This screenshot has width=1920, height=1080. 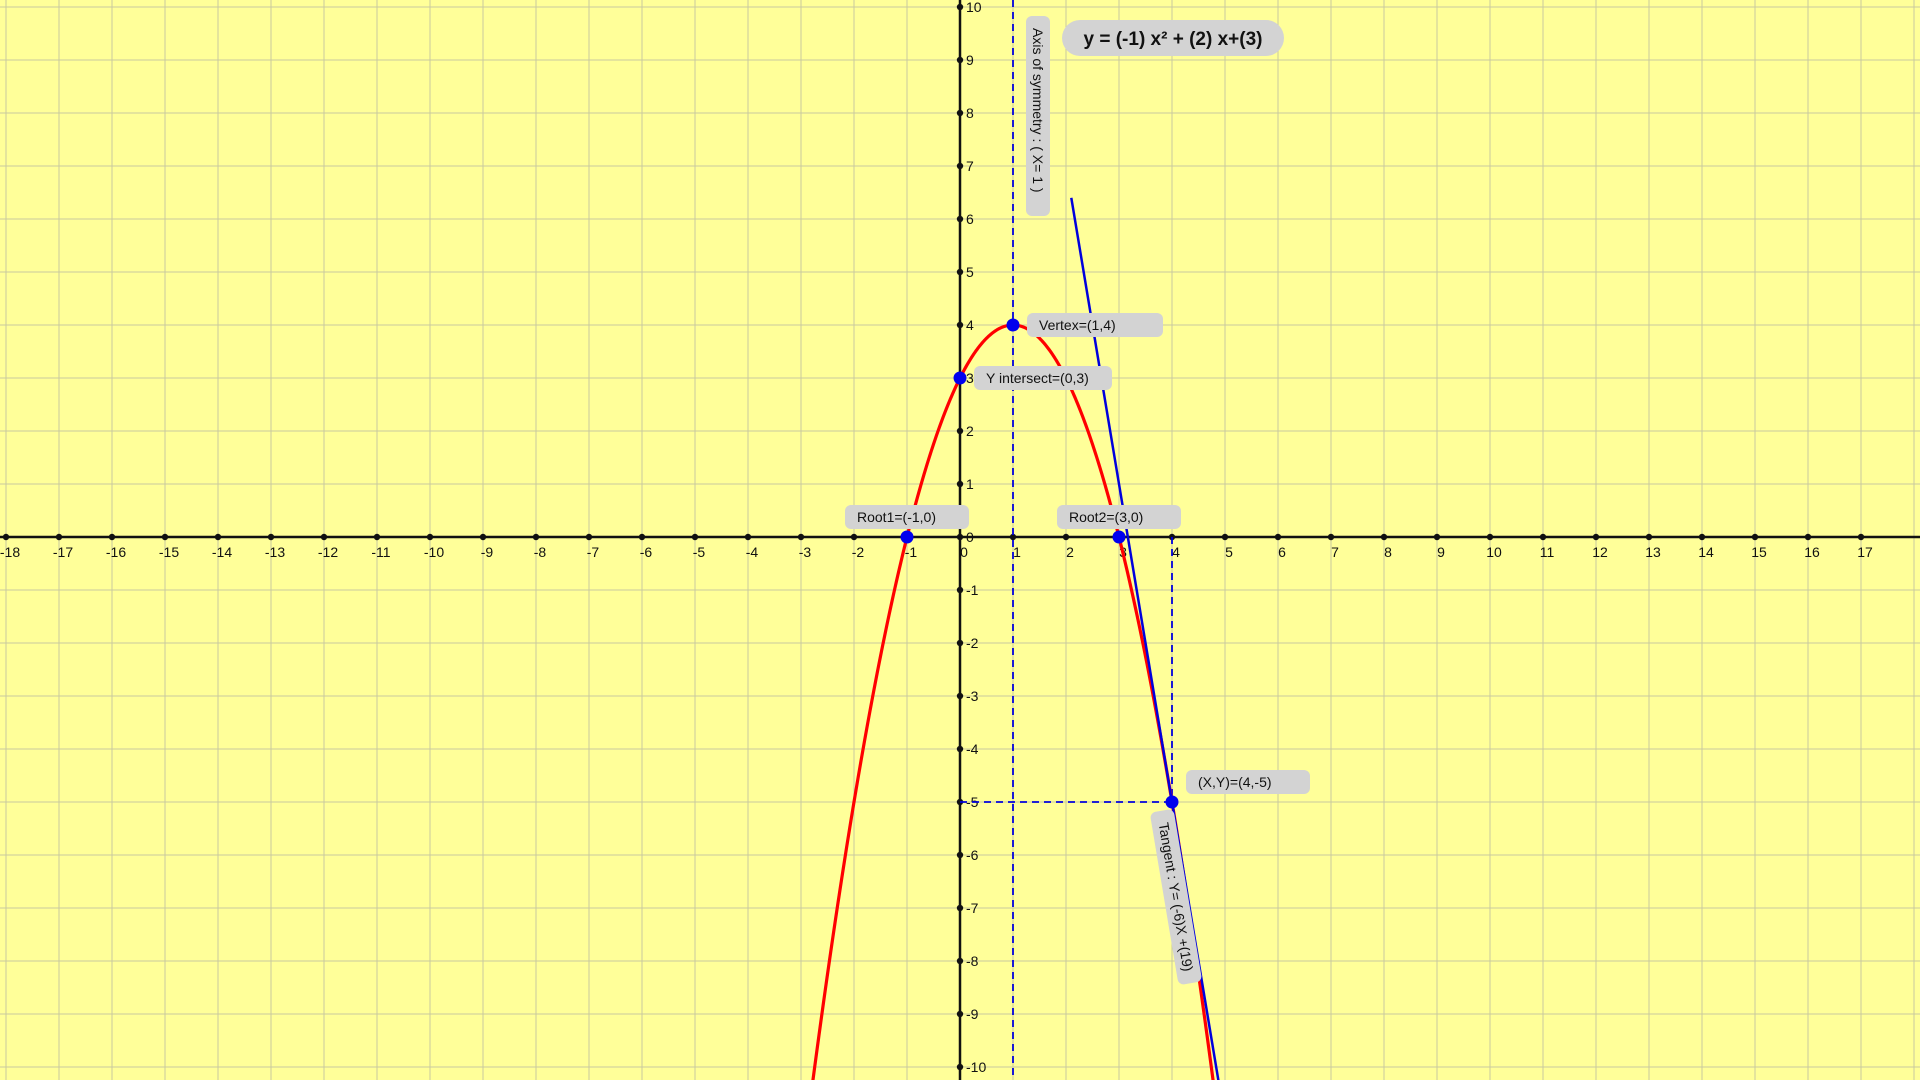 I want to click on root1-label: Root1=(-1,0), so click(x=907, y=517).